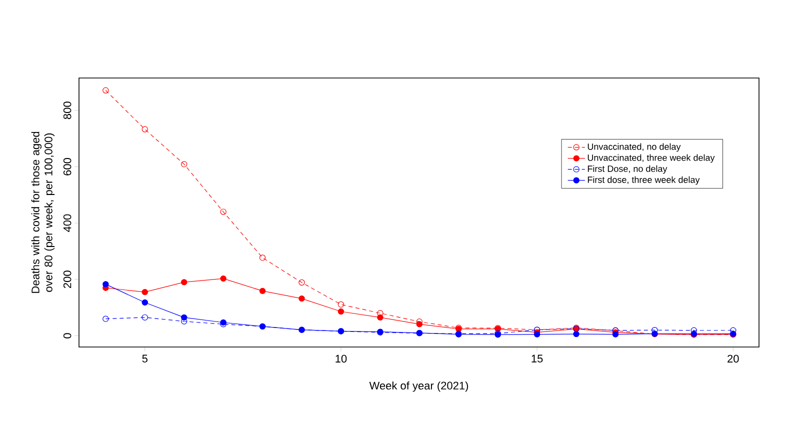 The width and height of the screenshot is (800, 445). Describe the element at coordinates (537, 358) in the screenshot. I see `x-tick-label: 15` at that location.